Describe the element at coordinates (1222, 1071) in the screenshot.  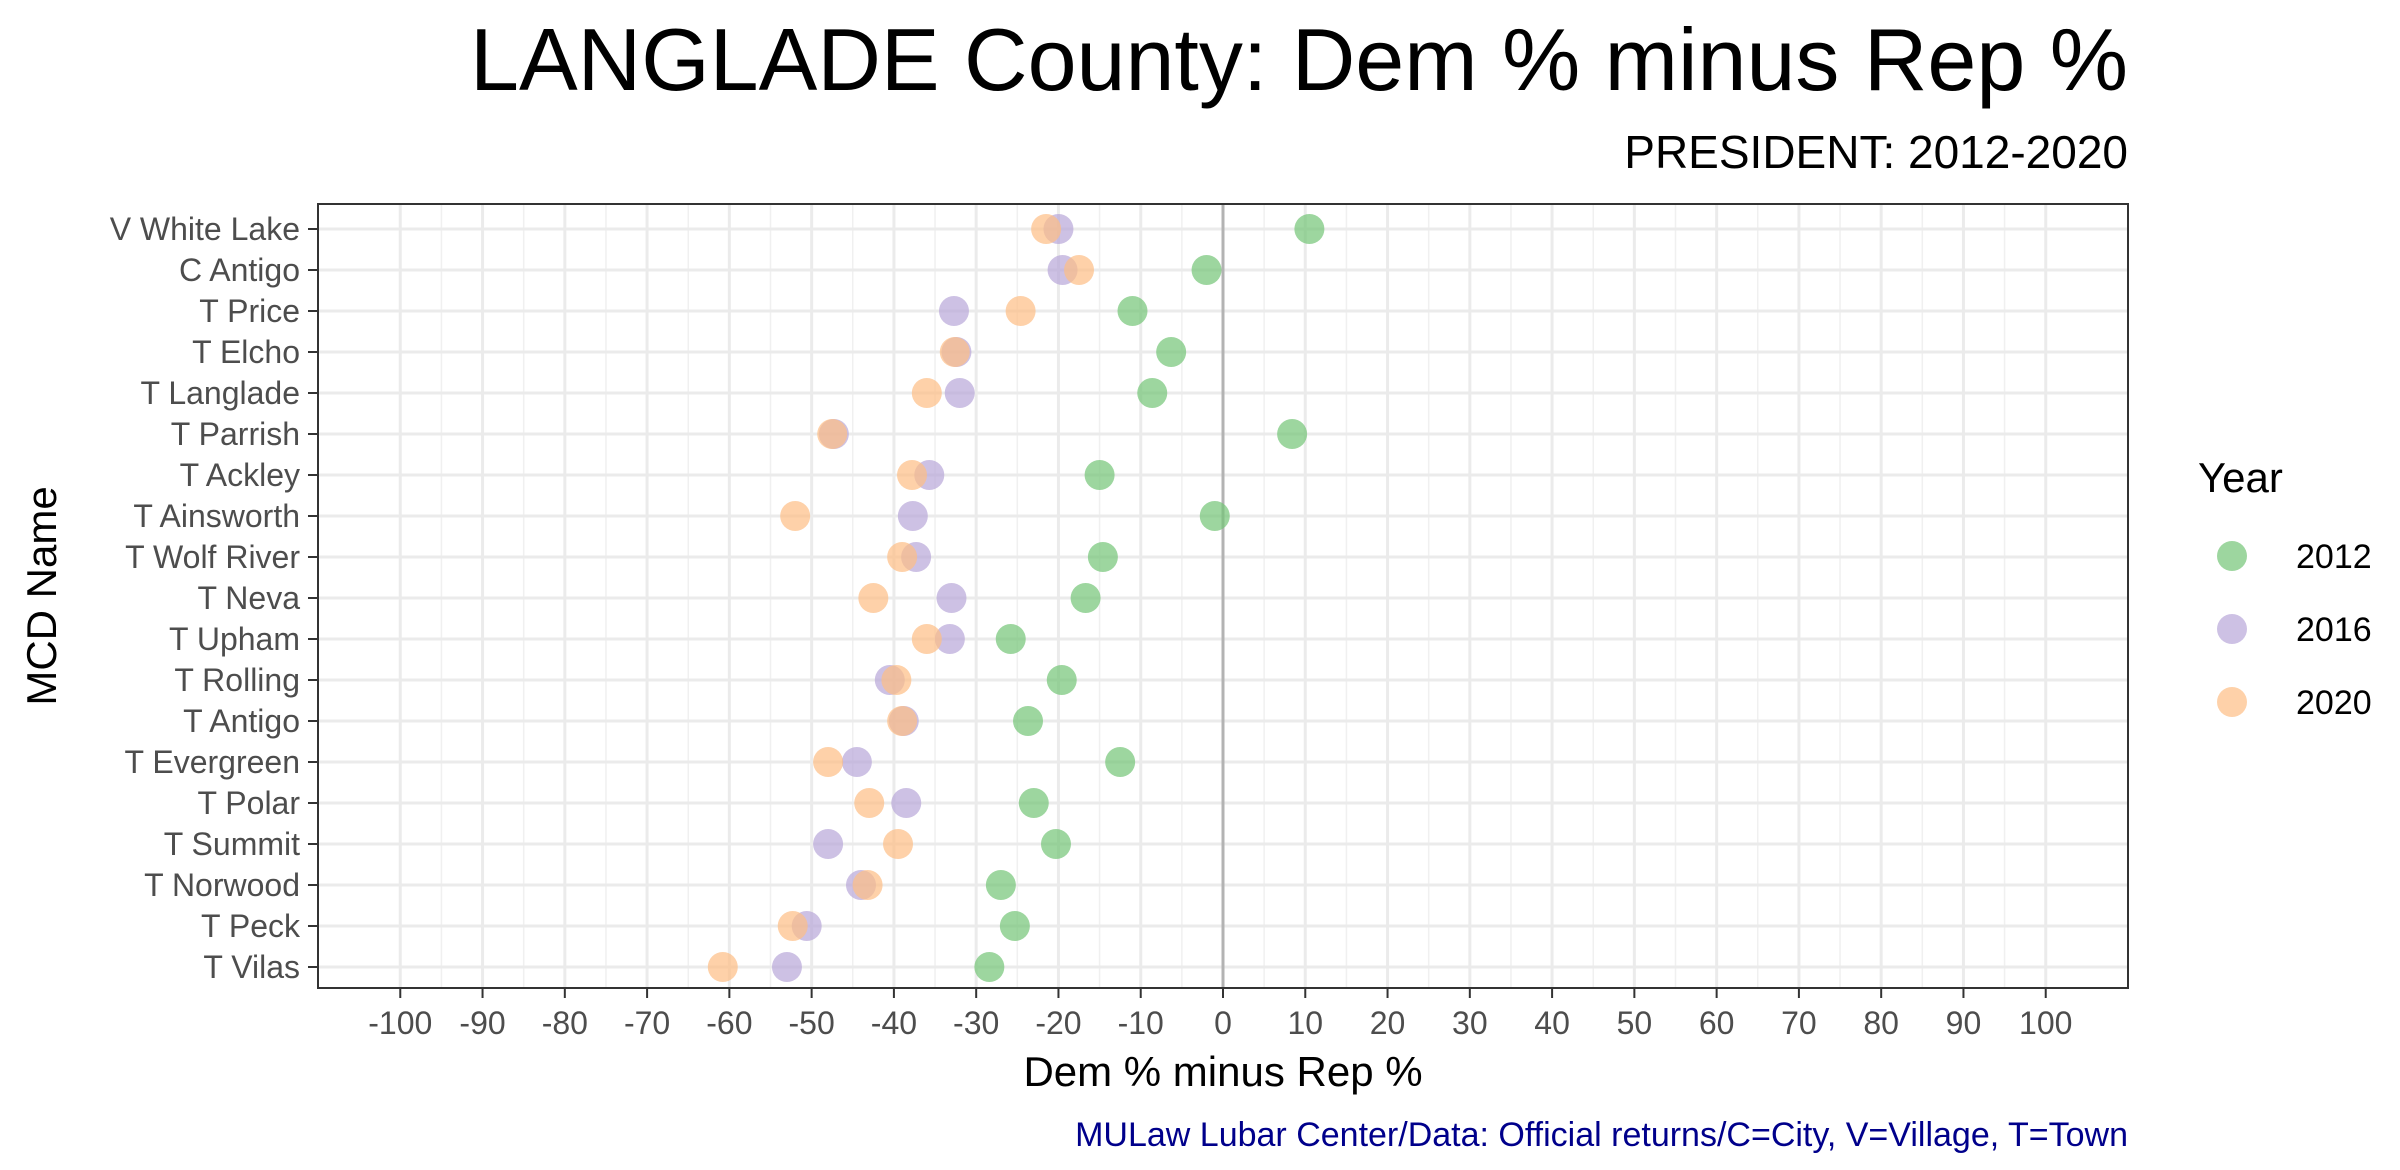
I see `x-axis-title: Dem % minus Rep %` at that location.